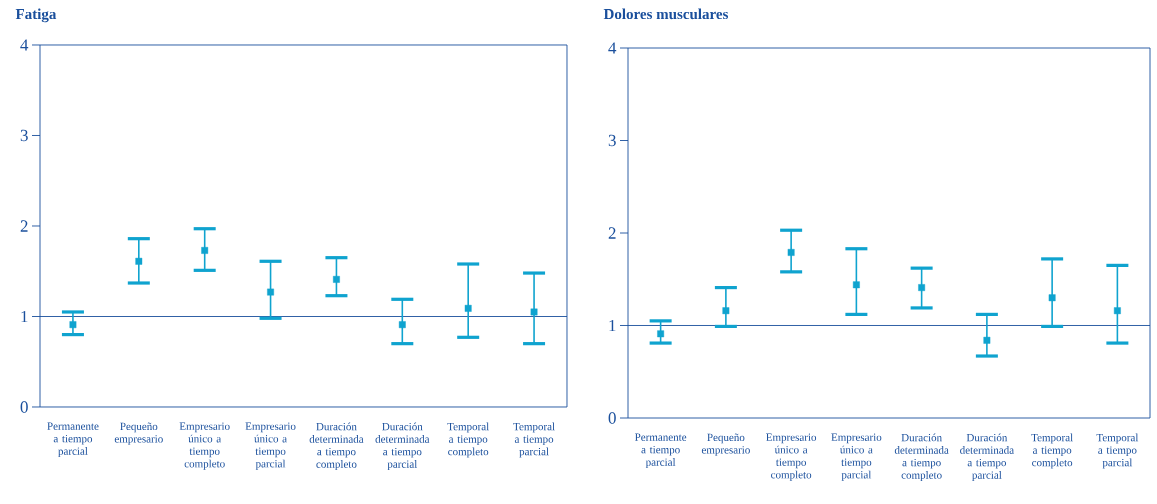 The image size is (1157, 504). Describe the element at coordinates (36, 15) in the screenshot. I see `chart-title: Fatiga` at that location.